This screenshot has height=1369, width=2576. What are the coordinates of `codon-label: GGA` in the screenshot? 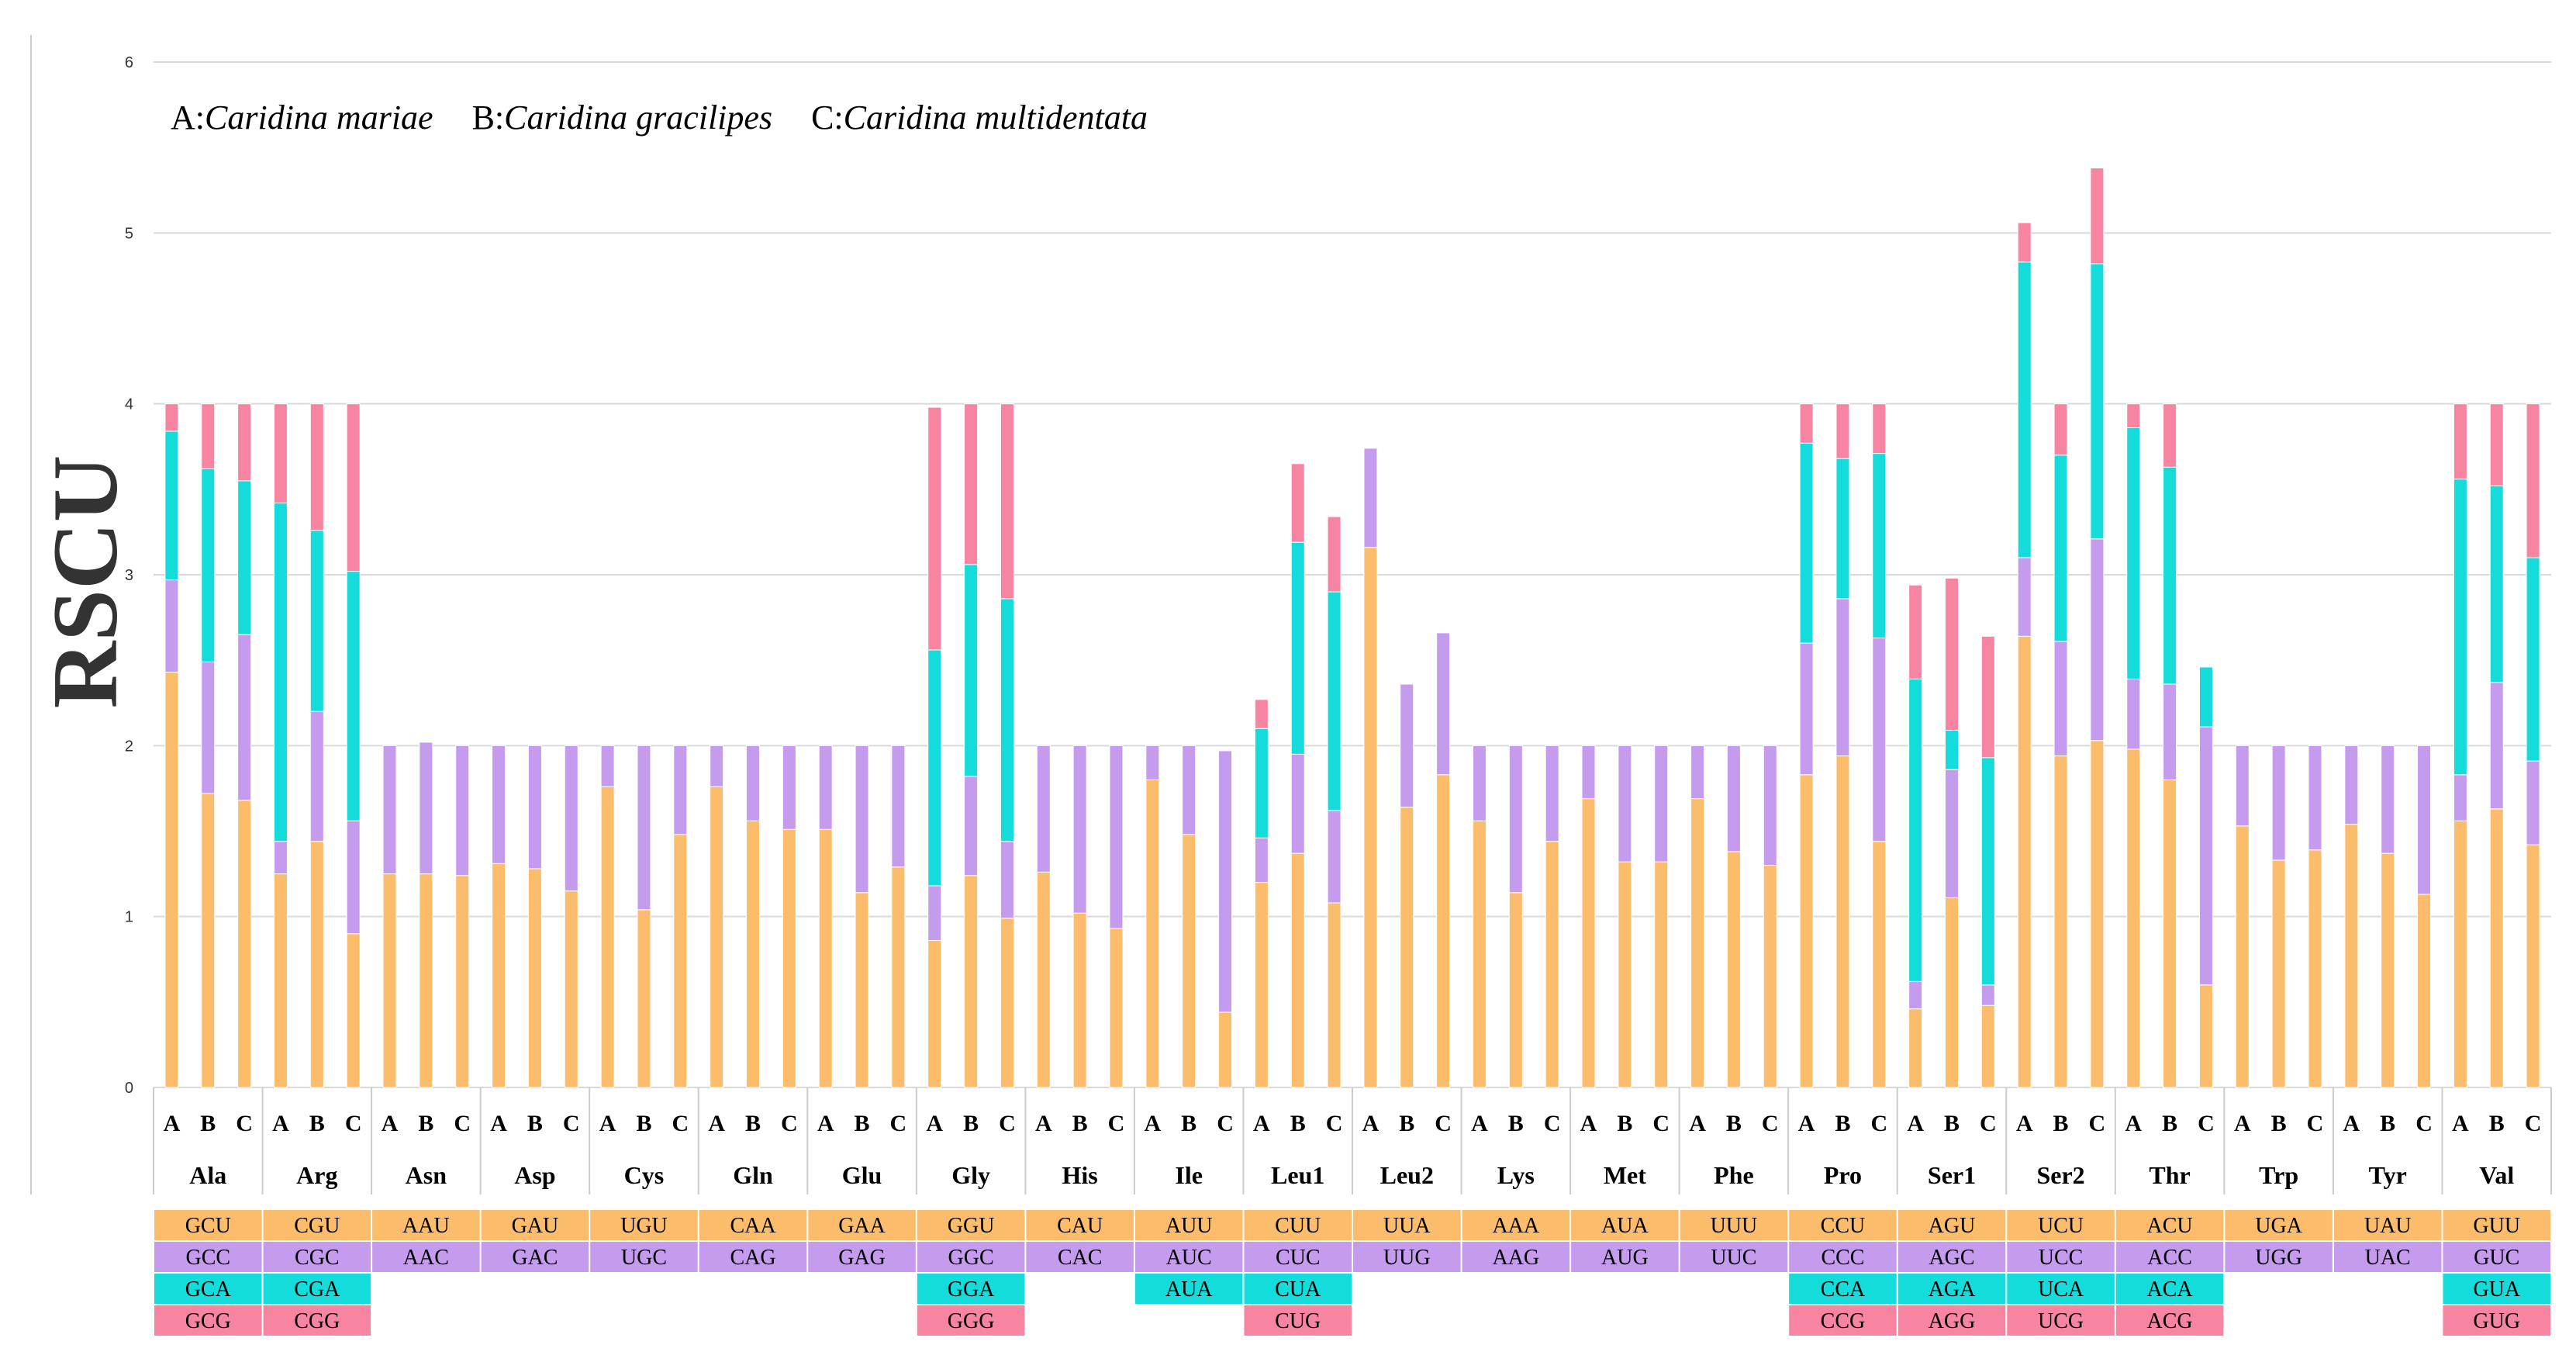 It's located at (972, 1289).